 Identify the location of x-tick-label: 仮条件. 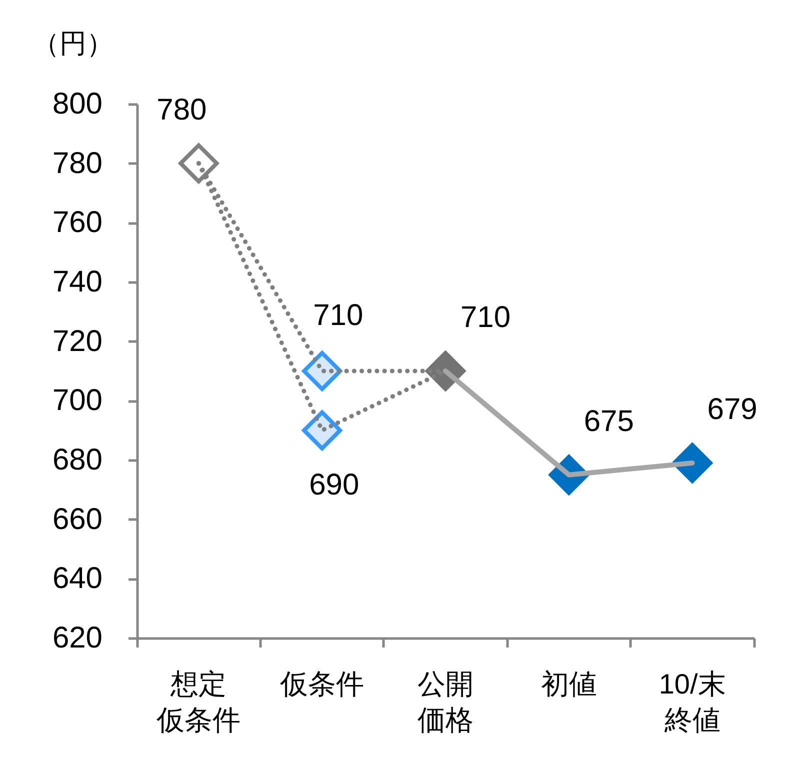
(321, 684).